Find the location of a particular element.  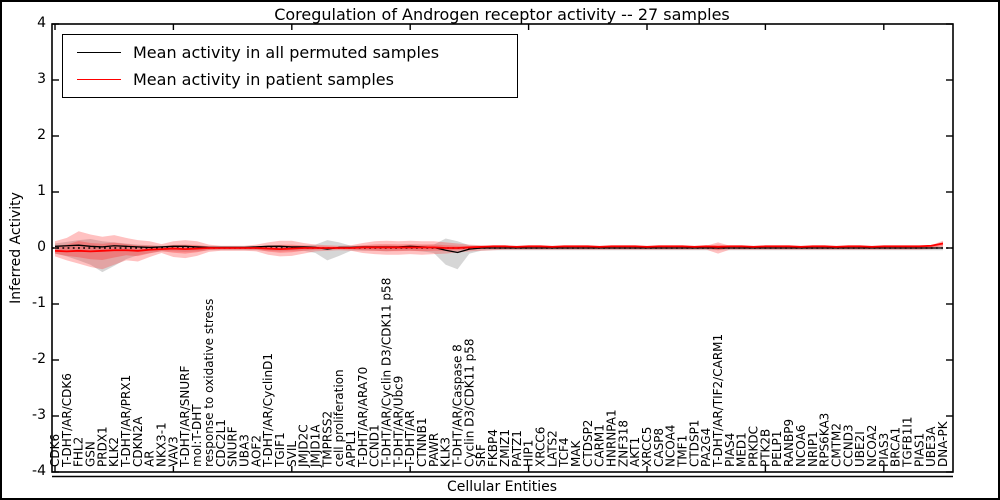

x-tick-label: UBE2I is located at coordinates (860, 449).